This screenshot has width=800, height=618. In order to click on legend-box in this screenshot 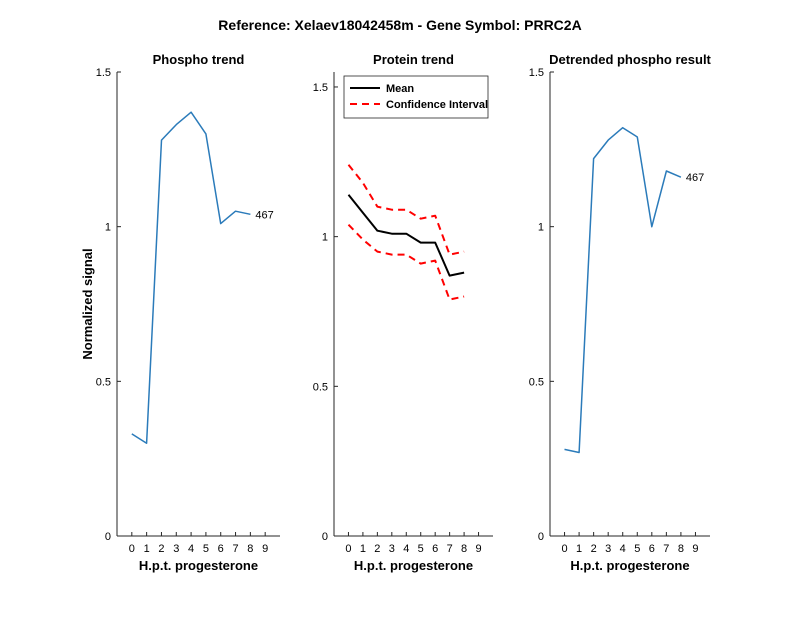, I will do `click(416, 97)`.